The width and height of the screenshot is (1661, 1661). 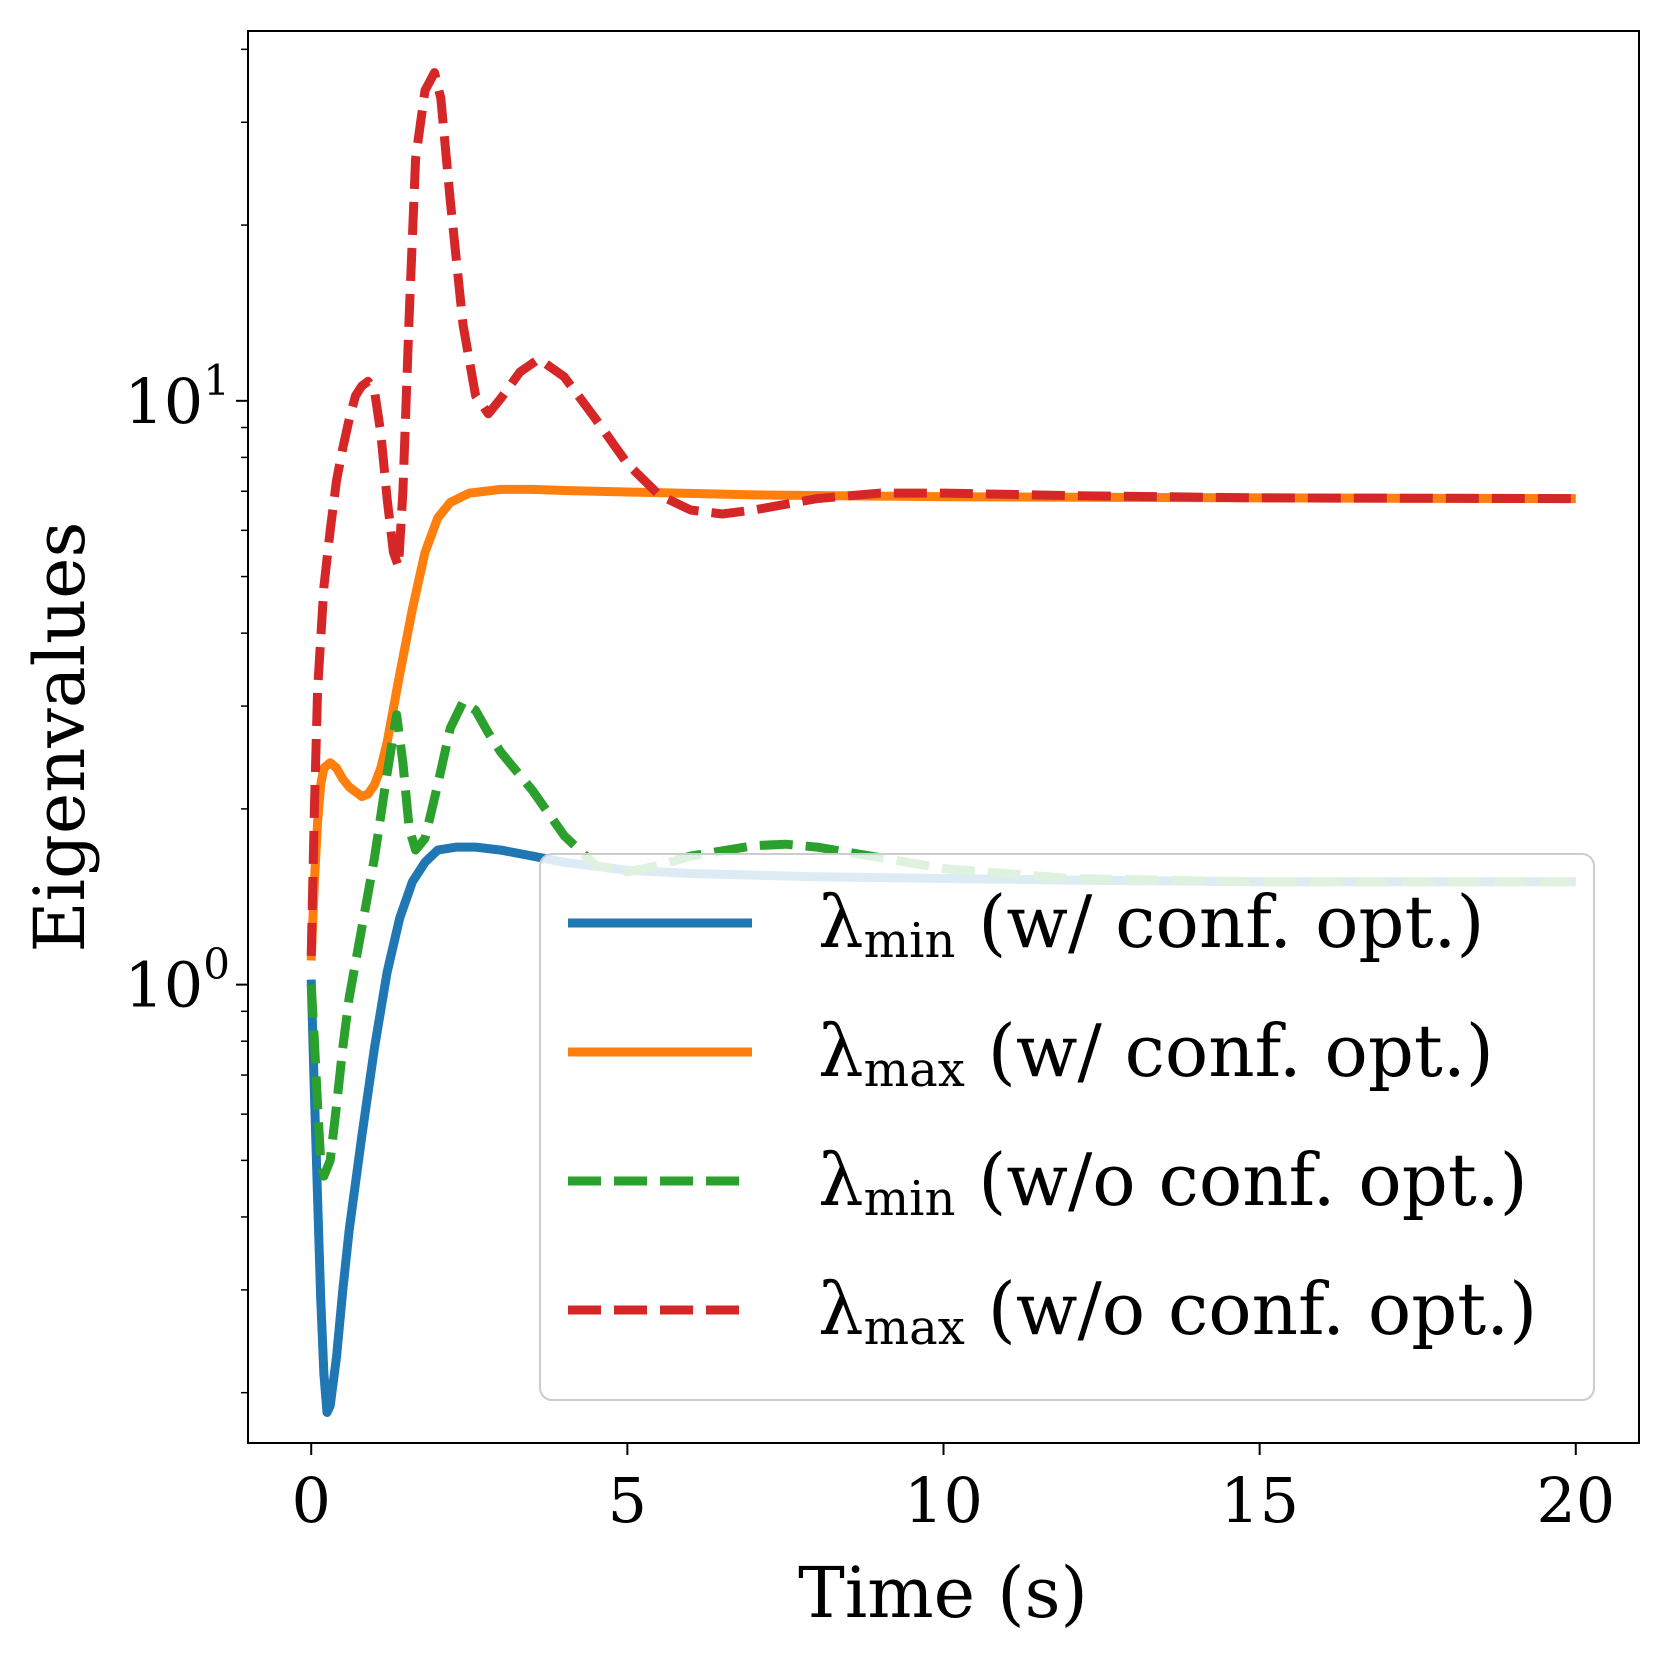 What do you see at coordinates (1575, 1500) in the screenshot?
I see `x-tick-label: 20` at bounding box center [1575, 1500].